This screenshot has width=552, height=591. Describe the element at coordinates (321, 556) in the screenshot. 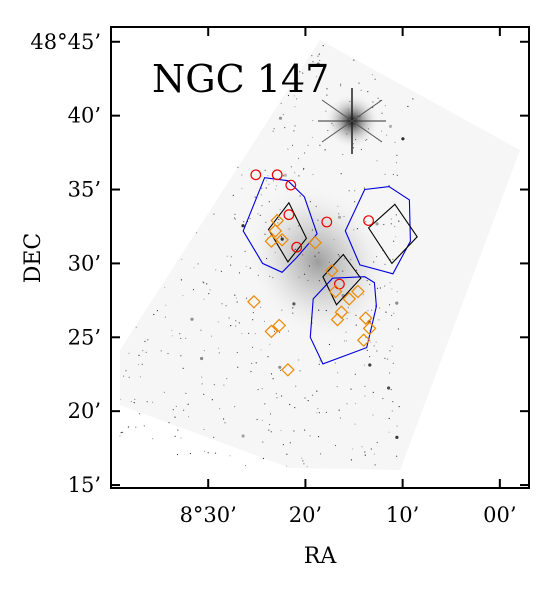

I see `x-axis-label: RA` at that location.